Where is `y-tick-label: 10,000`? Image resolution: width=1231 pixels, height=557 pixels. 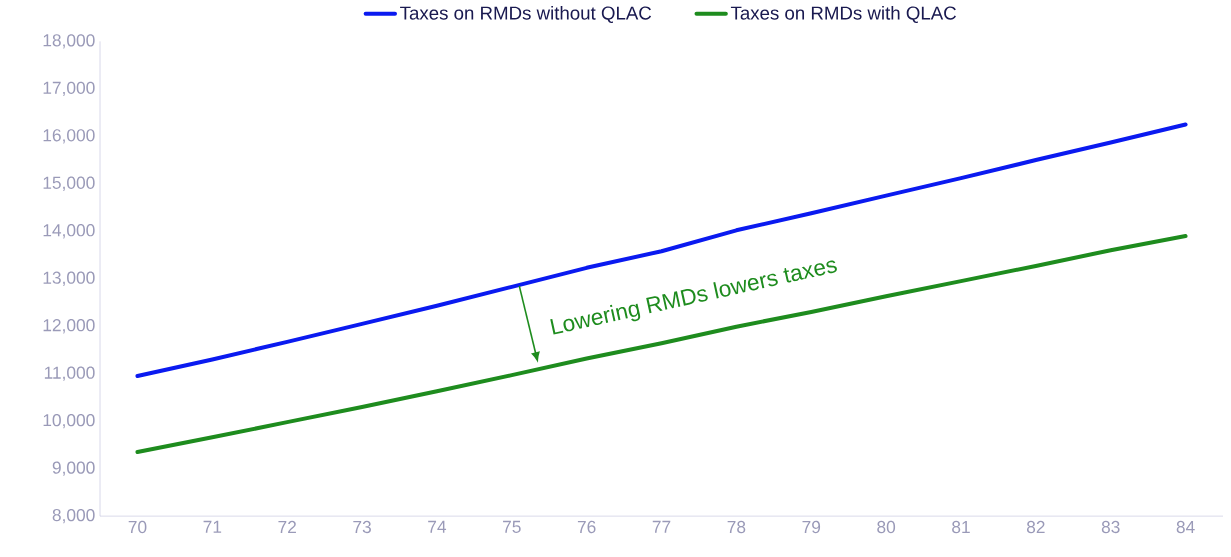 y-tick-label: 10,000 is located at coordinates (69, 421).